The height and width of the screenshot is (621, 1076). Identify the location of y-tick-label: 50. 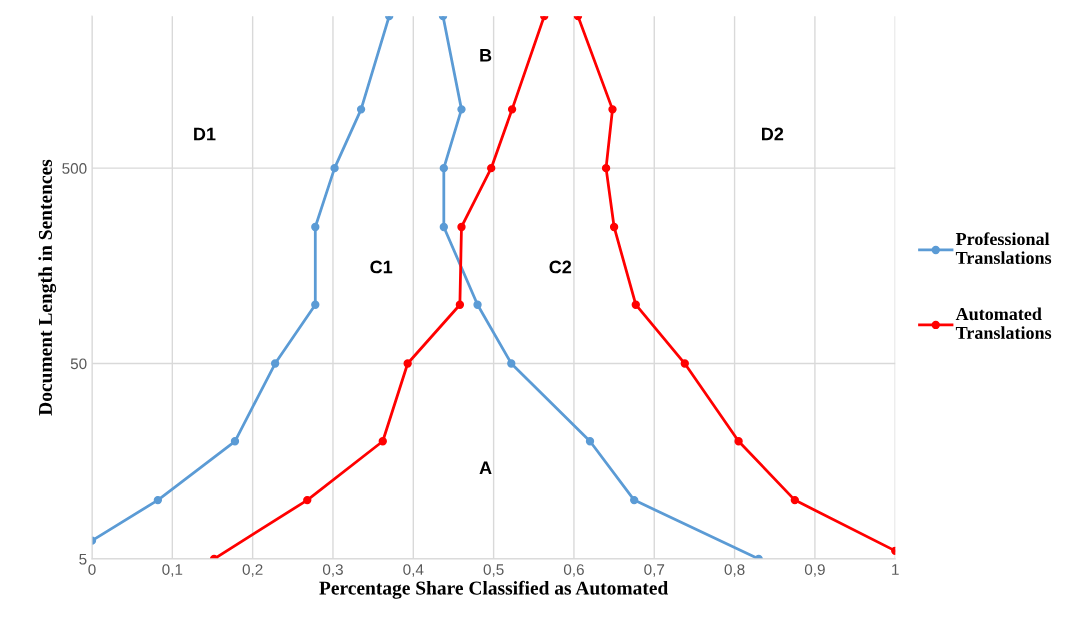
(78, 364).